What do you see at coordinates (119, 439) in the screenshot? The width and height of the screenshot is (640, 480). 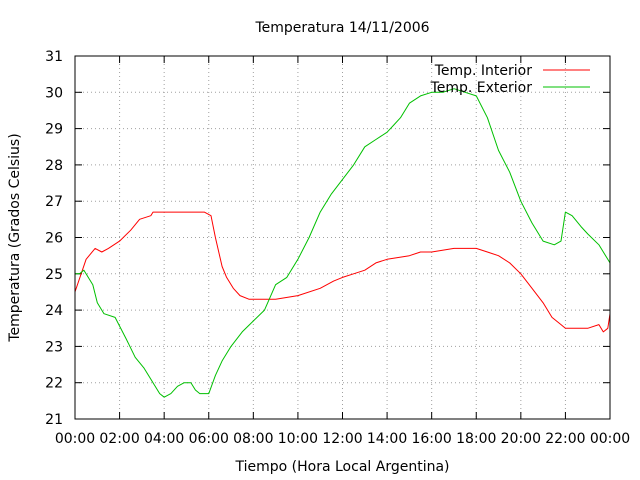 I see `x-tick-label: 02:00` at bounding box center [119, 439].